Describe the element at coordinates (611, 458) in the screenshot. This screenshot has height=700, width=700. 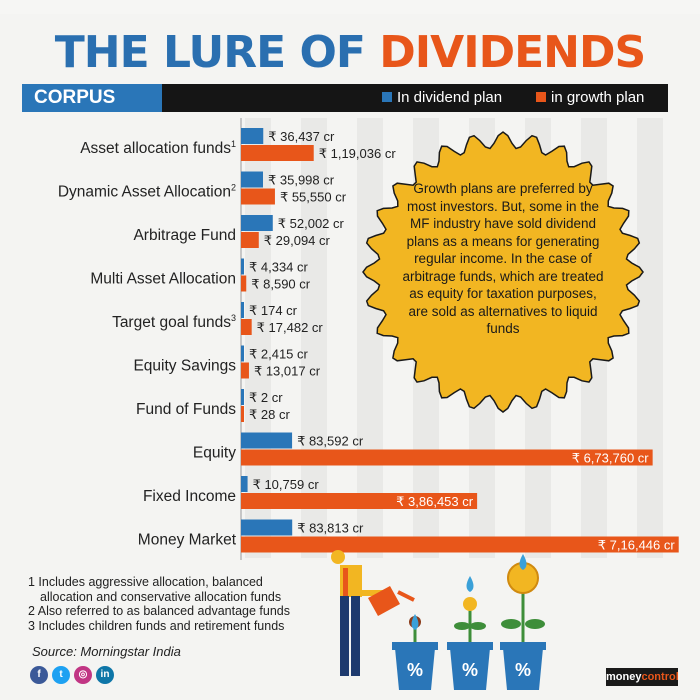
I see `value-label-growth: ₹ 6,73,760 cr` at that location.